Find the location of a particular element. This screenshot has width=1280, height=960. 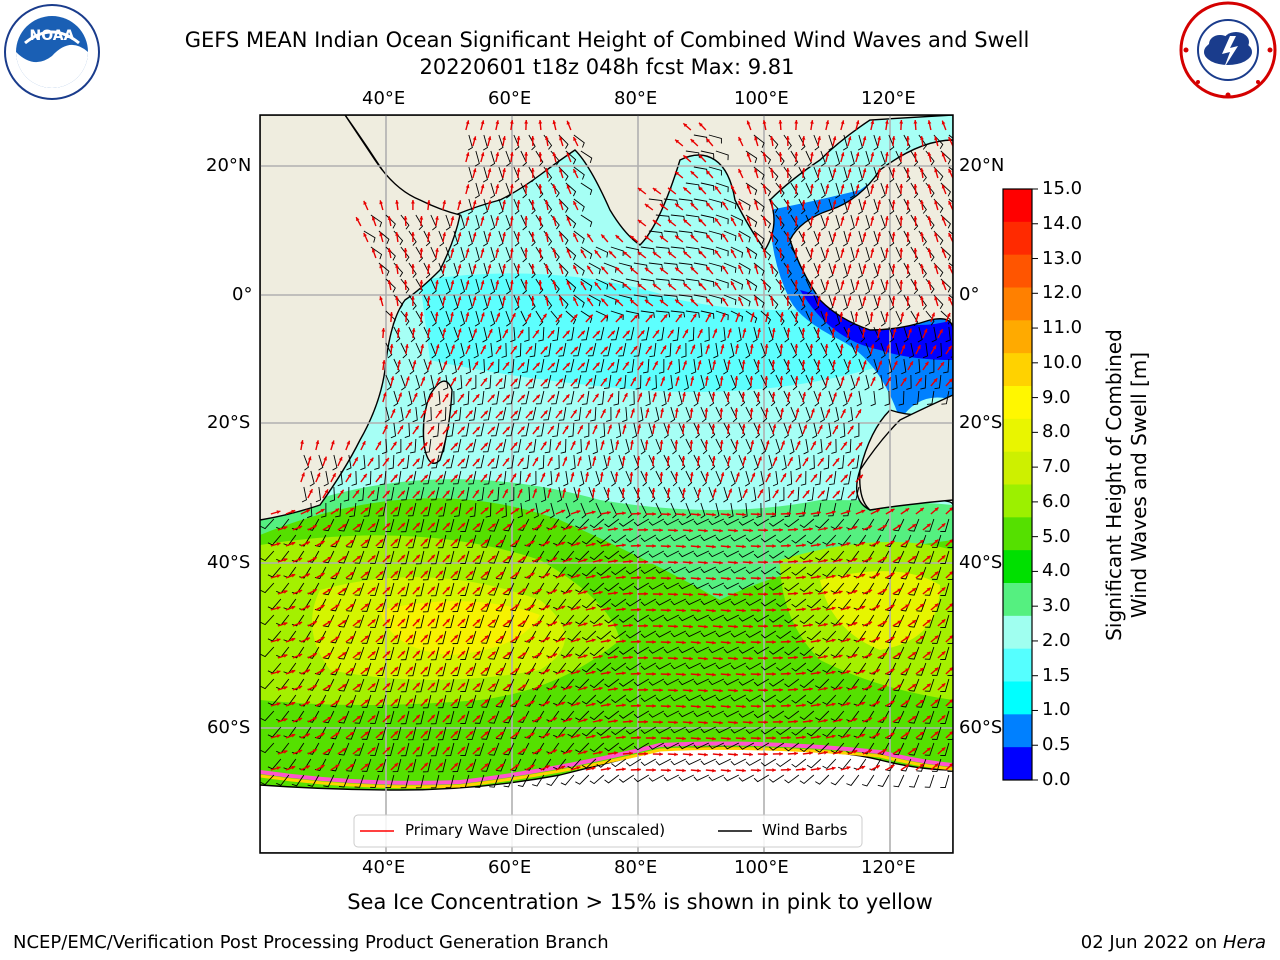

colorbar-tick-label: 11.0 is located at coordinates (1062, 328).